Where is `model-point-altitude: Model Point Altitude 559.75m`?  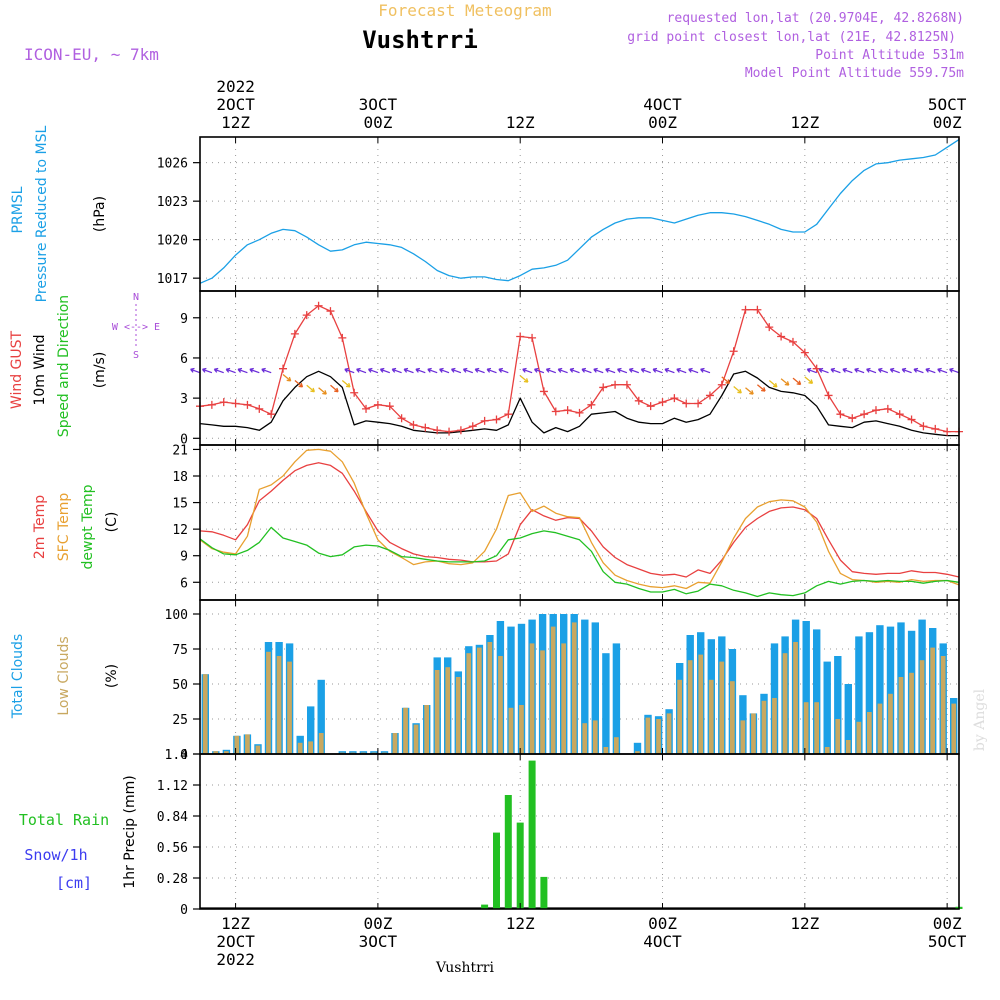 model-point-altitude: Model Point Altitude 559.75m is located at coordinates (854, 73).